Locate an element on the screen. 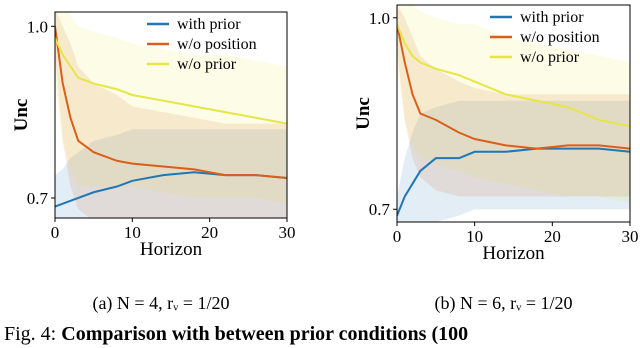 The image size is (640, 348). subcaption: (b) N = 6, rᵥ = 1/20 is located at coordinates (503, 303).